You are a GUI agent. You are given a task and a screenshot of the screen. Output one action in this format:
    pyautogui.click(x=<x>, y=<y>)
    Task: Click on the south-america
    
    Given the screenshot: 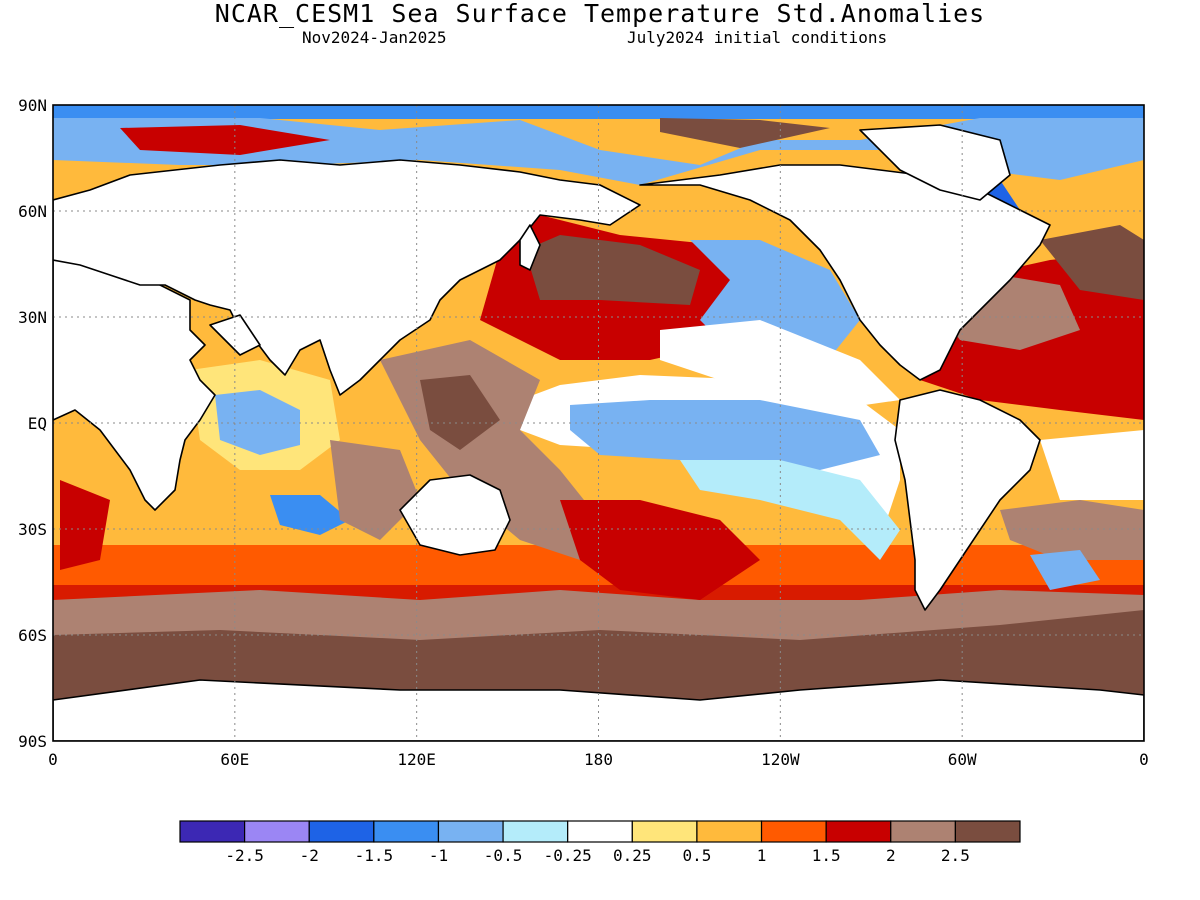 What is the action you would take?
    pyautogui.click(x=967, y=500)
    